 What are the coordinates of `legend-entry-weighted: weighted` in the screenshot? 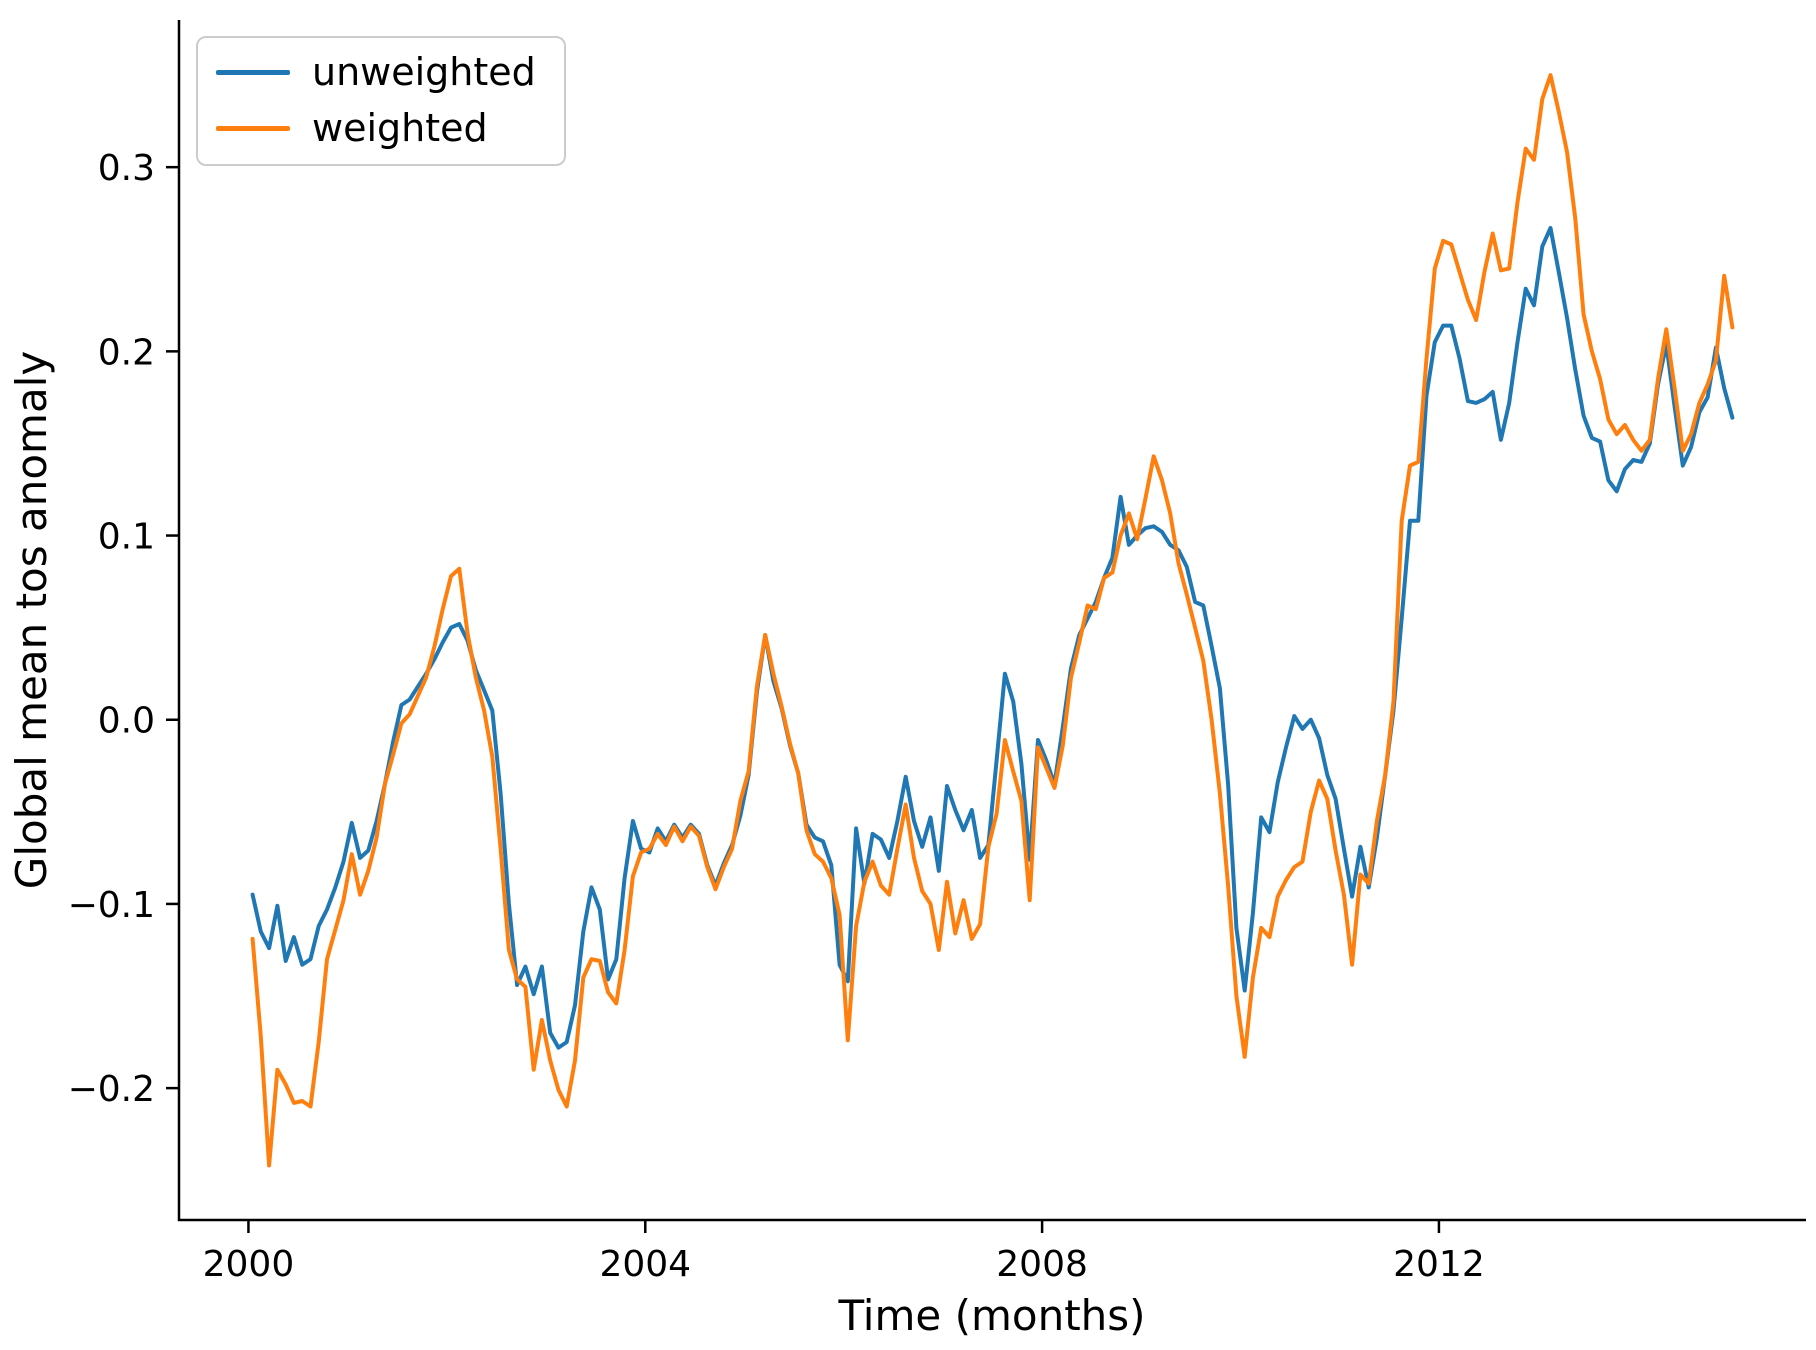 It's located at (376, 127).